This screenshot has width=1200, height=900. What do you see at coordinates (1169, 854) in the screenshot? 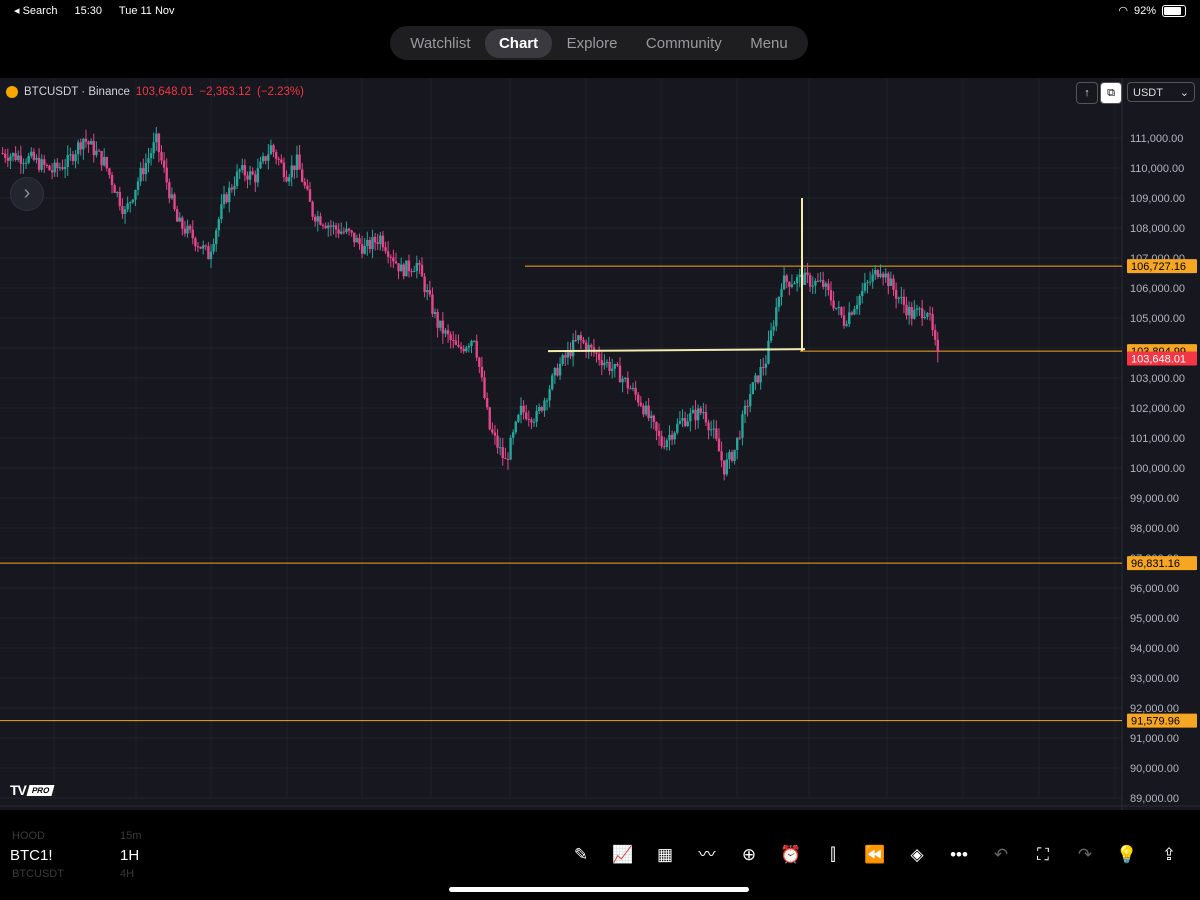
I see `share-icon: ⇪` at bounding box center [1169, 854].